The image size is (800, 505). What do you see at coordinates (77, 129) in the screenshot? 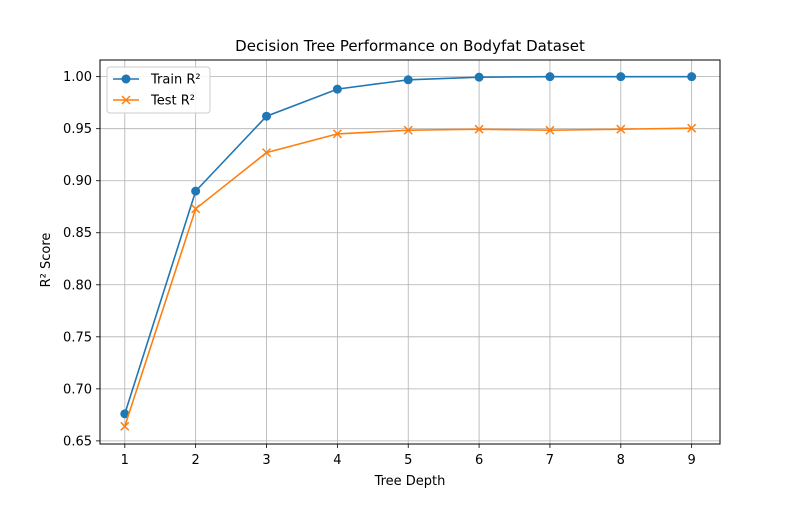
I see `y-tick-label: 0.95` at bounding box center [77, 129].